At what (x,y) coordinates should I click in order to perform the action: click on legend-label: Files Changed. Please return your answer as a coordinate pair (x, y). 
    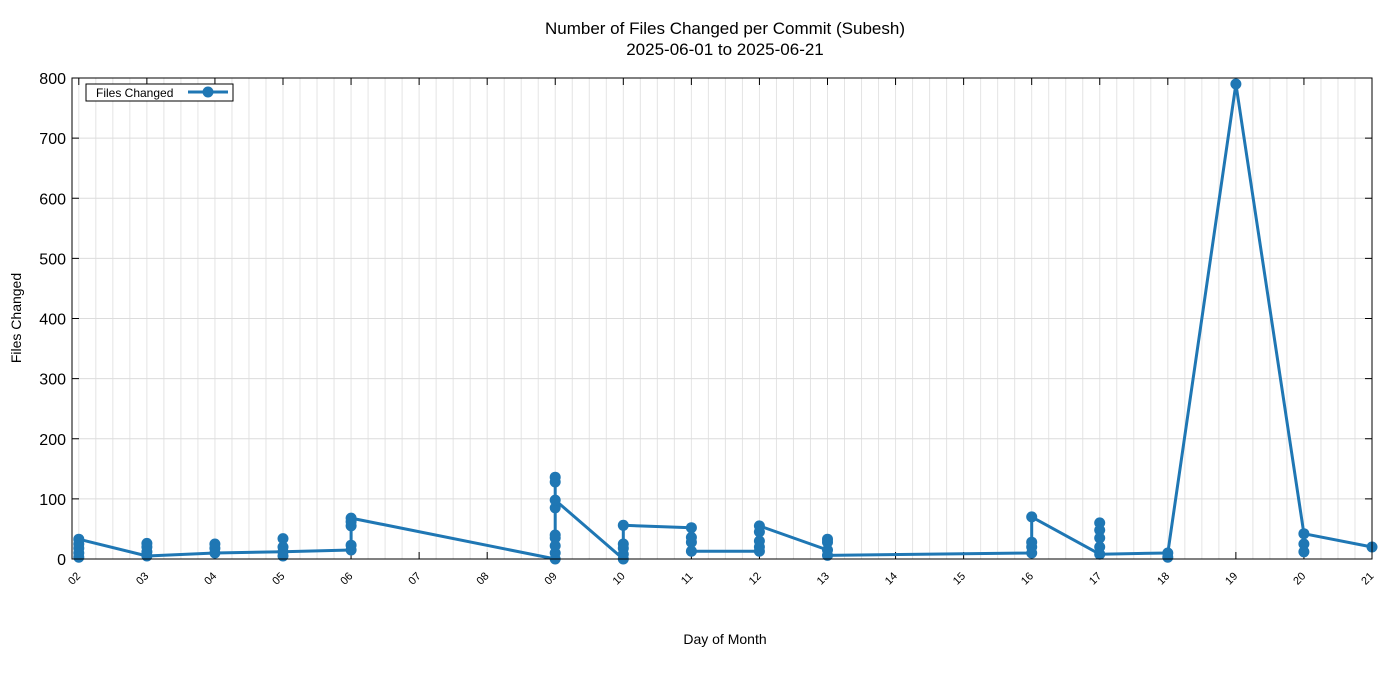
    Looking at the image, I should click on (134, 93).